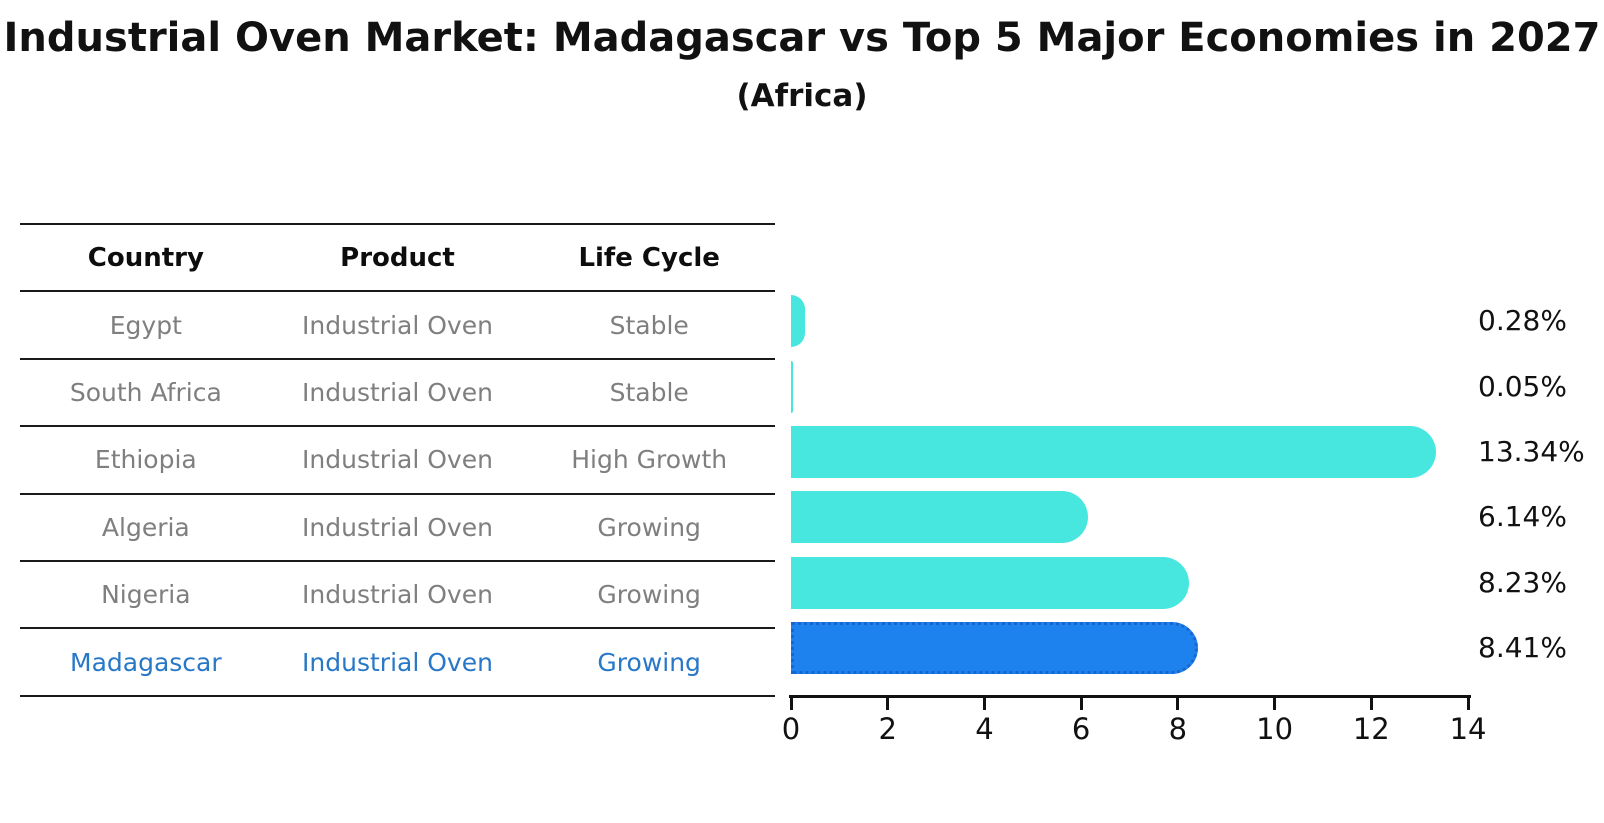 Image resolution: width=1604 pixels, height=823 pixels. I want to click on table-row-ethiopia: Ethiopia Industrial Oven High Growth, so click(397, 458).